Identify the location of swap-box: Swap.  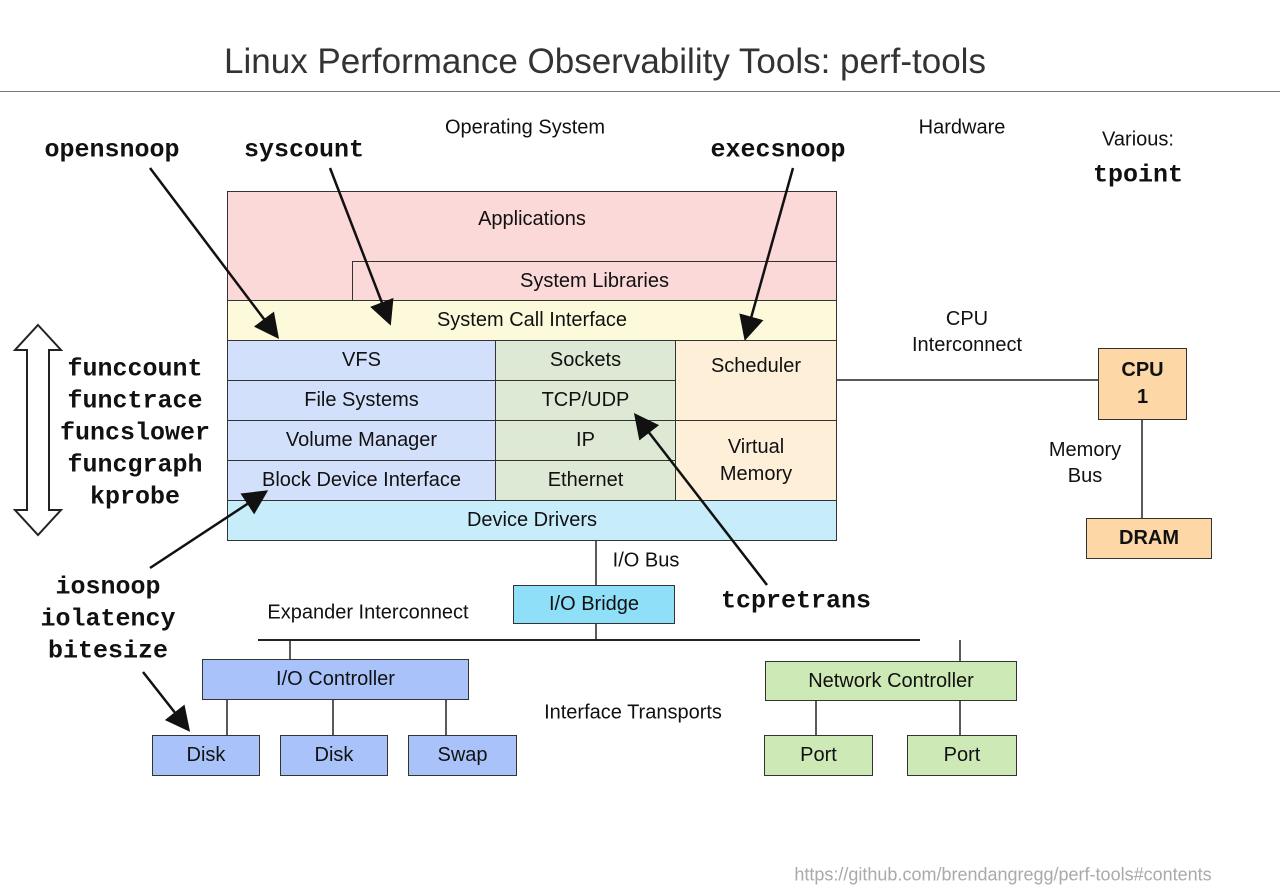
(462, 755).